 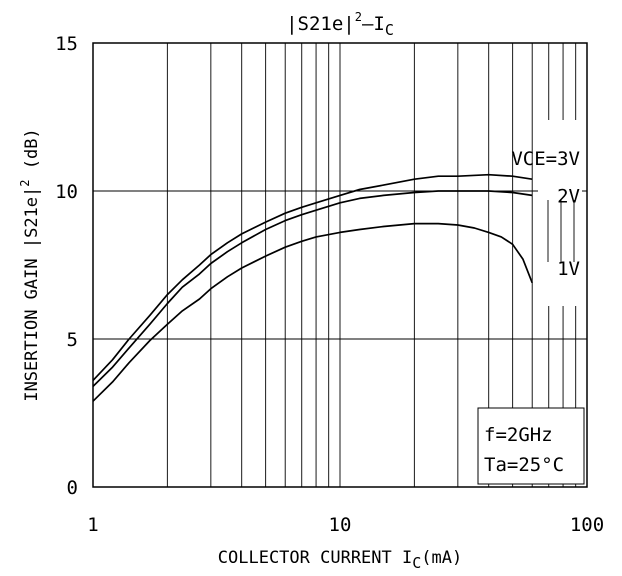 What do you see at coordinates (32, 153) in the screenshot?
I see `y-label-unit: (dB)` at bounding box center [32, 153].